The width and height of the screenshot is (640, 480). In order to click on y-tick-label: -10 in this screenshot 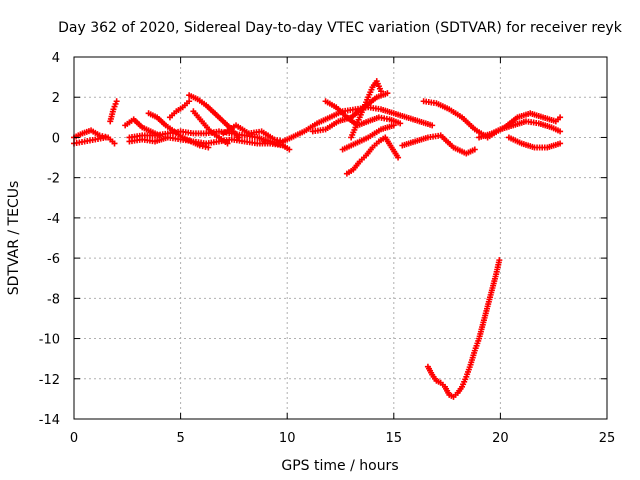, I will do `click(49, 340)`.